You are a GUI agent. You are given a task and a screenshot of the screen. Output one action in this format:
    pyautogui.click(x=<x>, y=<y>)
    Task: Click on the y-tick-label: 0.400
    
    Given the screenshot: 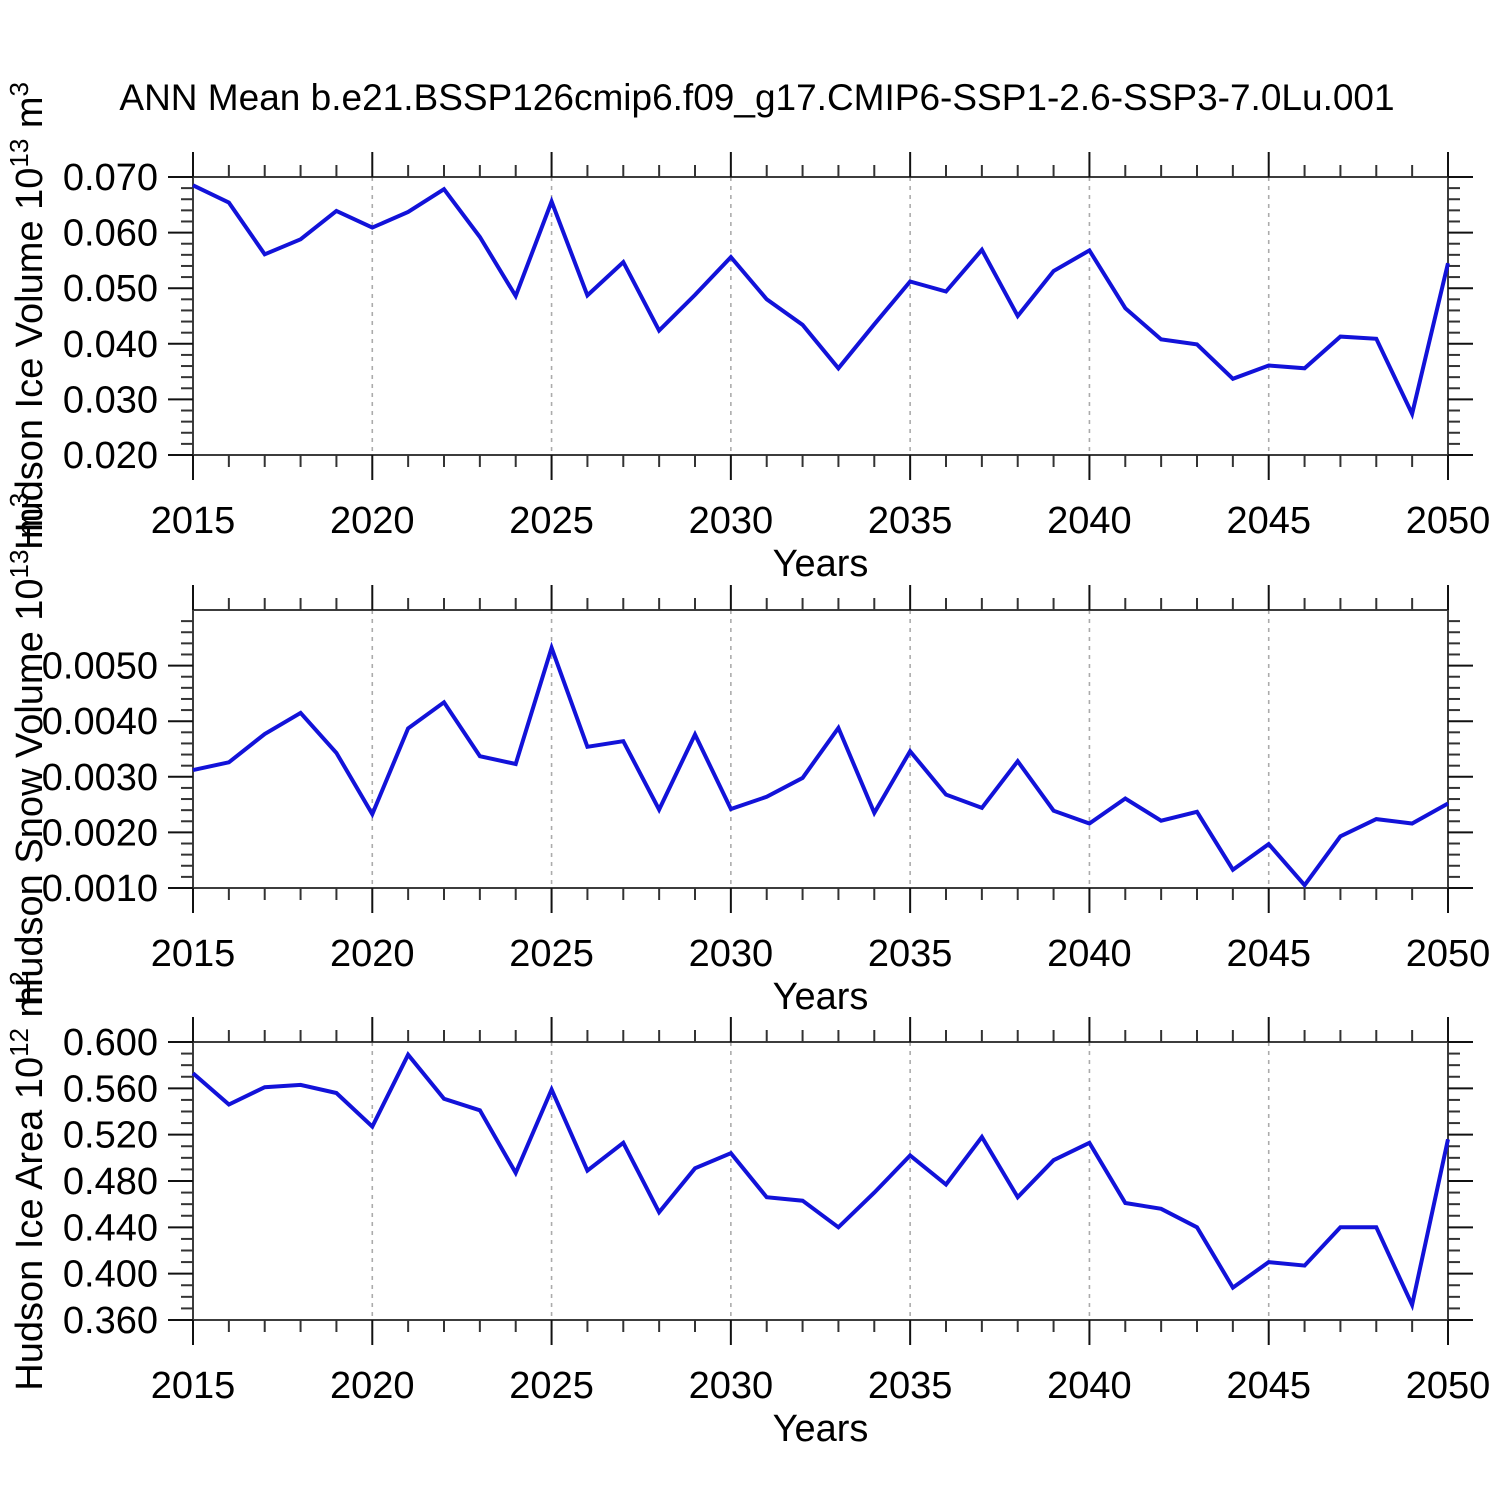 What is the action you would take?
    pyautogui.click(x=110, y=1275)
    